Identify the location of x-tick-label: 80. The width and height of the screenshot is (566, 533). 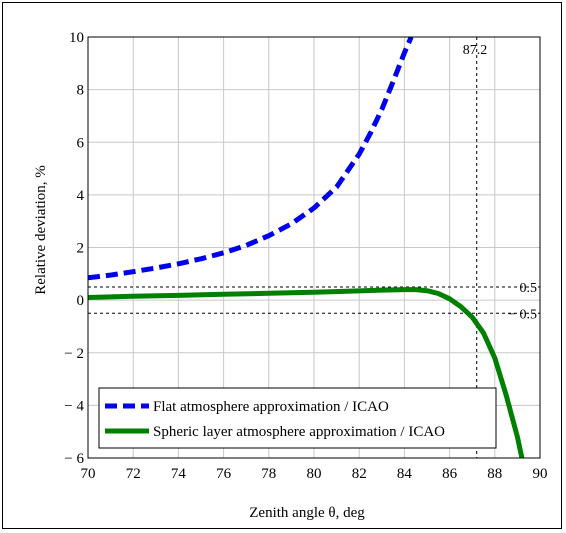
(314, 474).